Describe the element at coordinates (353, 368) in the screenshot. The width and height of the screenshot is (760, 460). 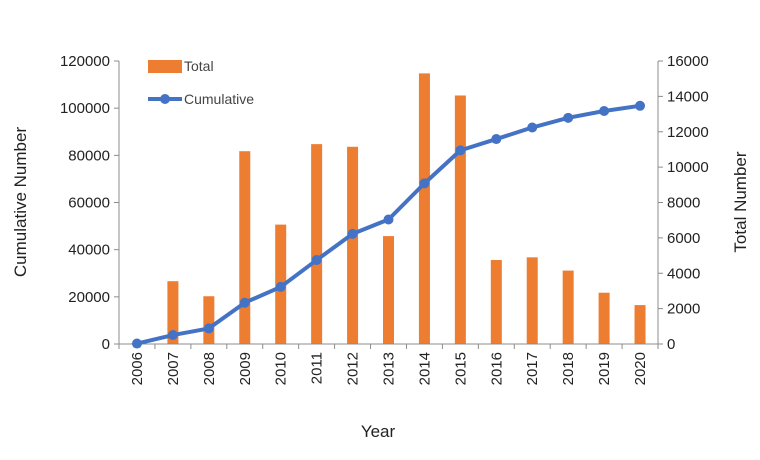
I see `x-tick-label-2012: 2012` at that location.